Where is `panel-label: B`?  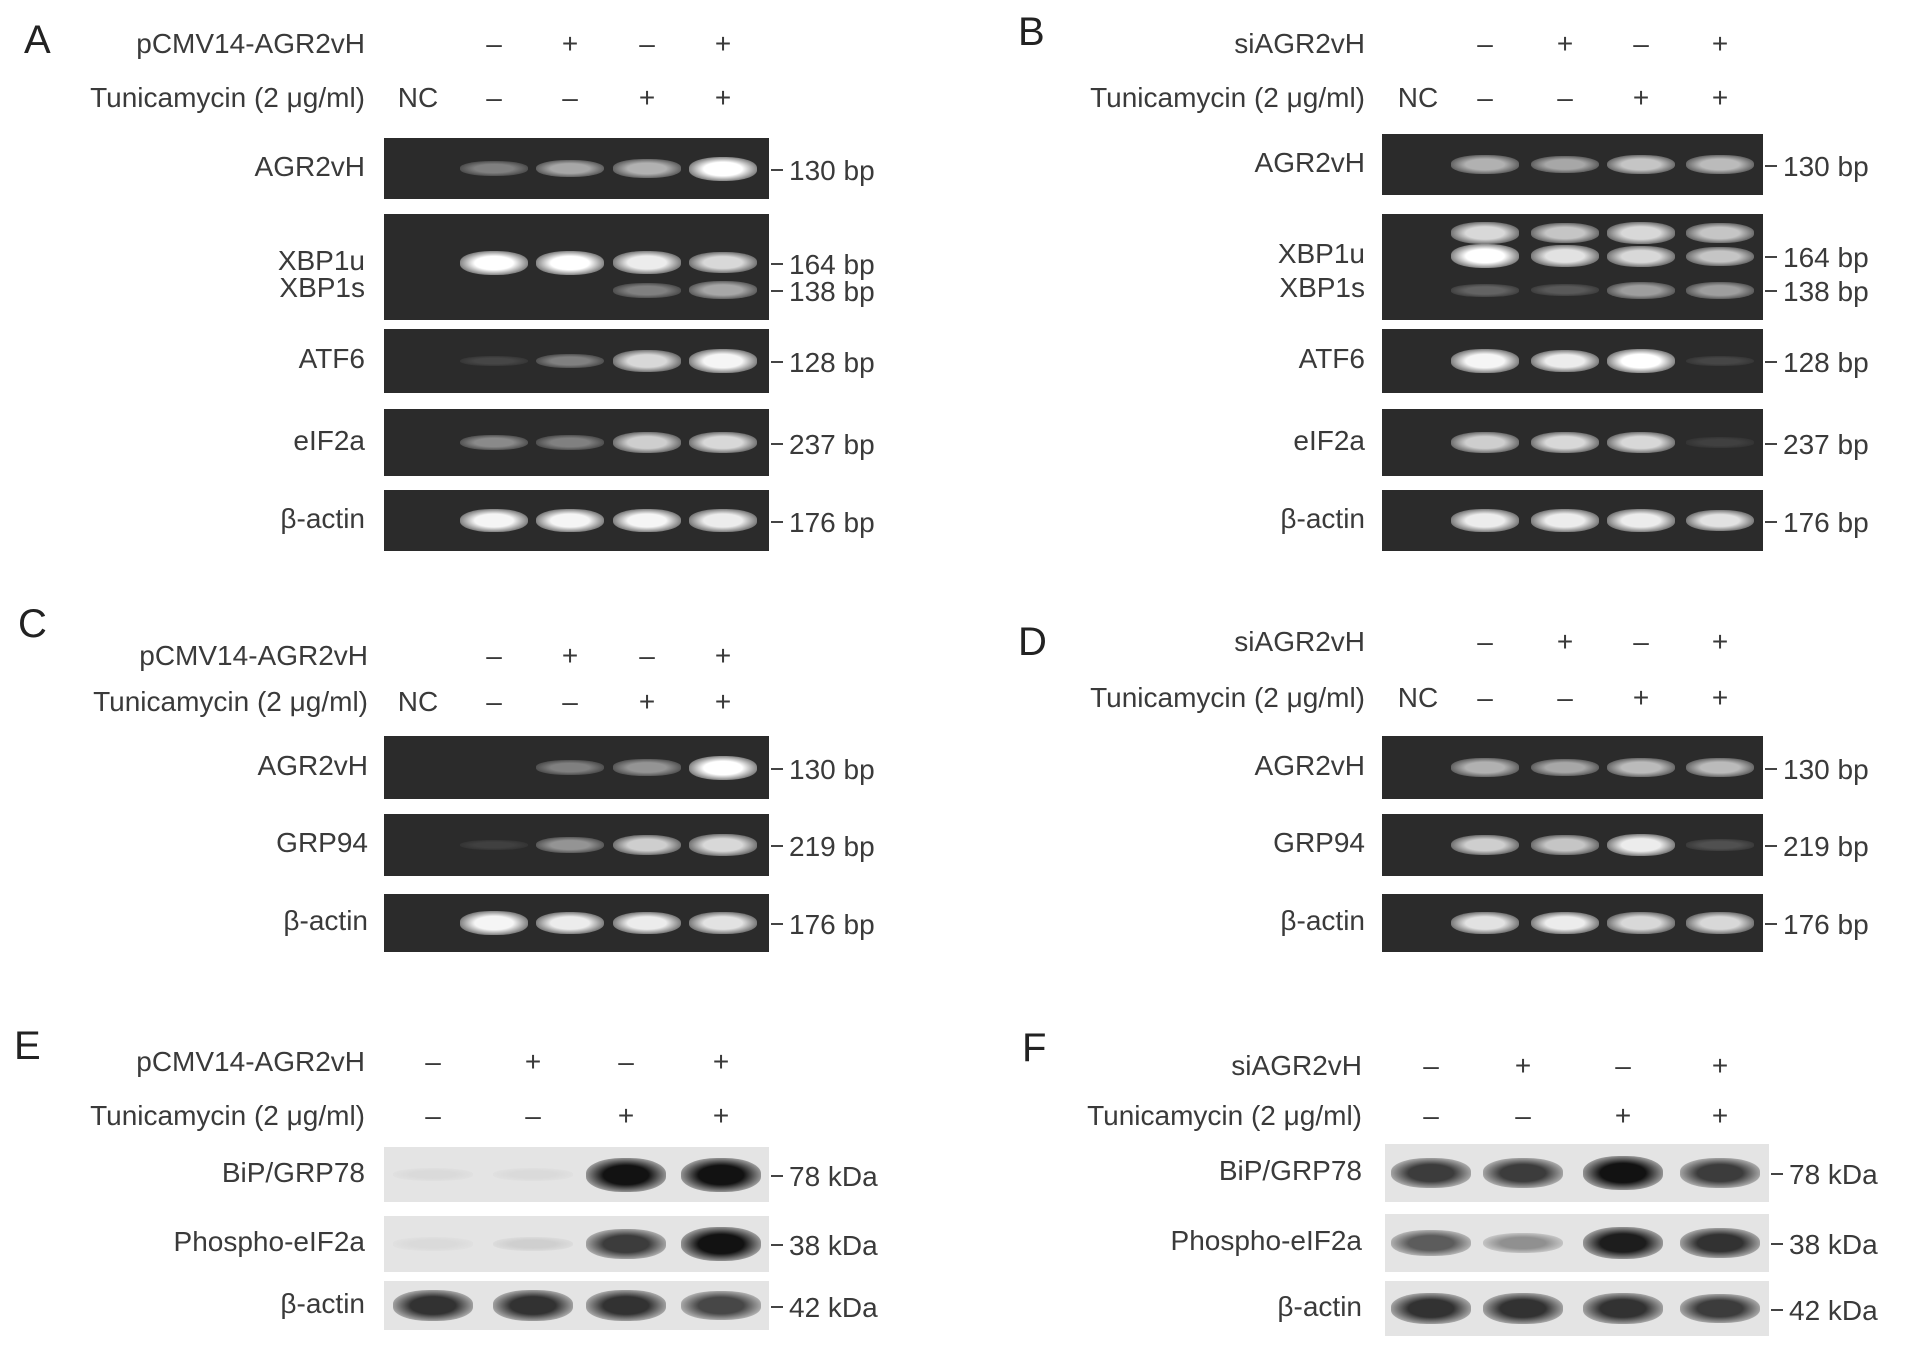
panel-label: B is located at coordinates (1031, 32).